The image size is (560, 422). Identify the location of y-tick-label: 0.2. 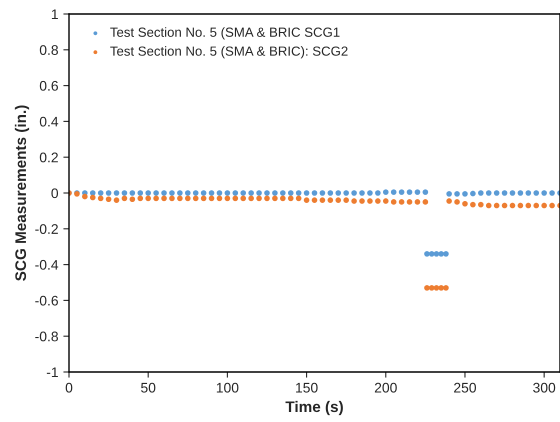
(49, 157).